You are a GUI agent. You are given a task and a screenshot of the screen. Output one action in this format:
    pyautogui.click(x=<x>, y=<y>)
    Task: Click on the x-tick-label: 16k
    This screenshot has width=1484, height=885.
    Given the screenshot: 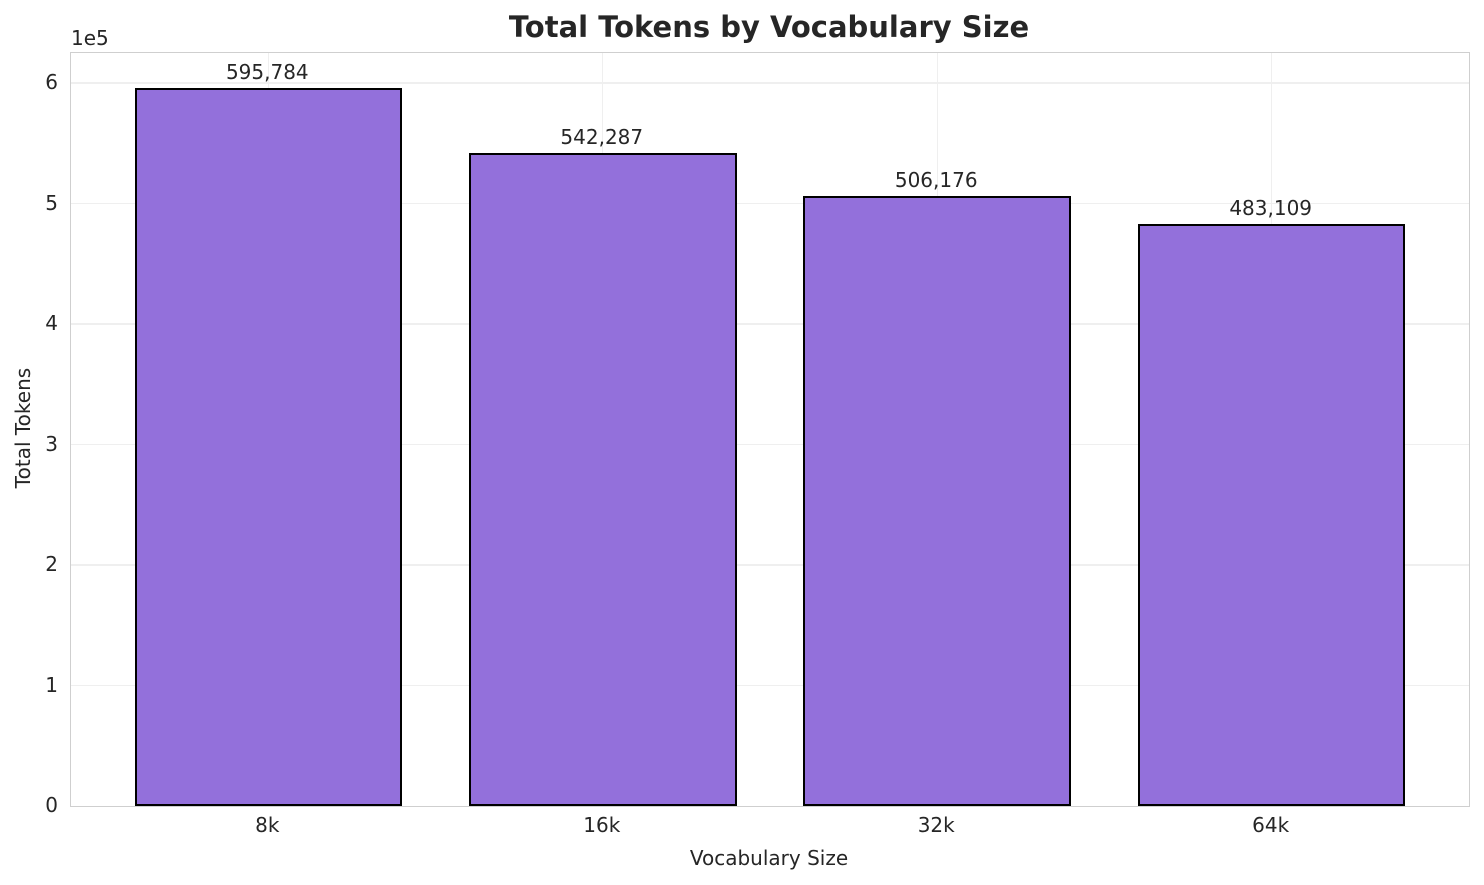 What is the action you would take?
    pyautogui.click(x=602, y=825)
    